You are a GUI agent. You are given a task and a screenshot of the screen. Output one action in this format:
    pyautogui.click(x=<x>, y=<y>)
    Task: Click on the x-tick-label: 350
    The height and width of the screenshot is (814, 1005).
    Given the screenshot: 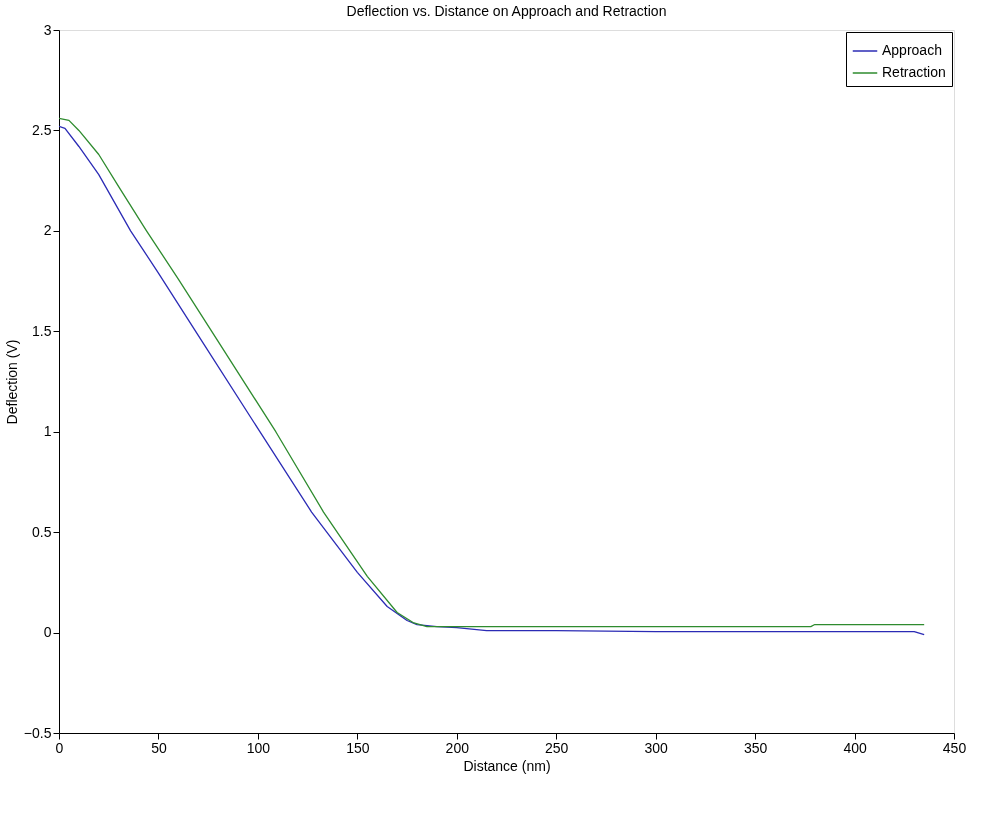 What is the action you would take?
    pyautogui.click(x=755, y=747)
    